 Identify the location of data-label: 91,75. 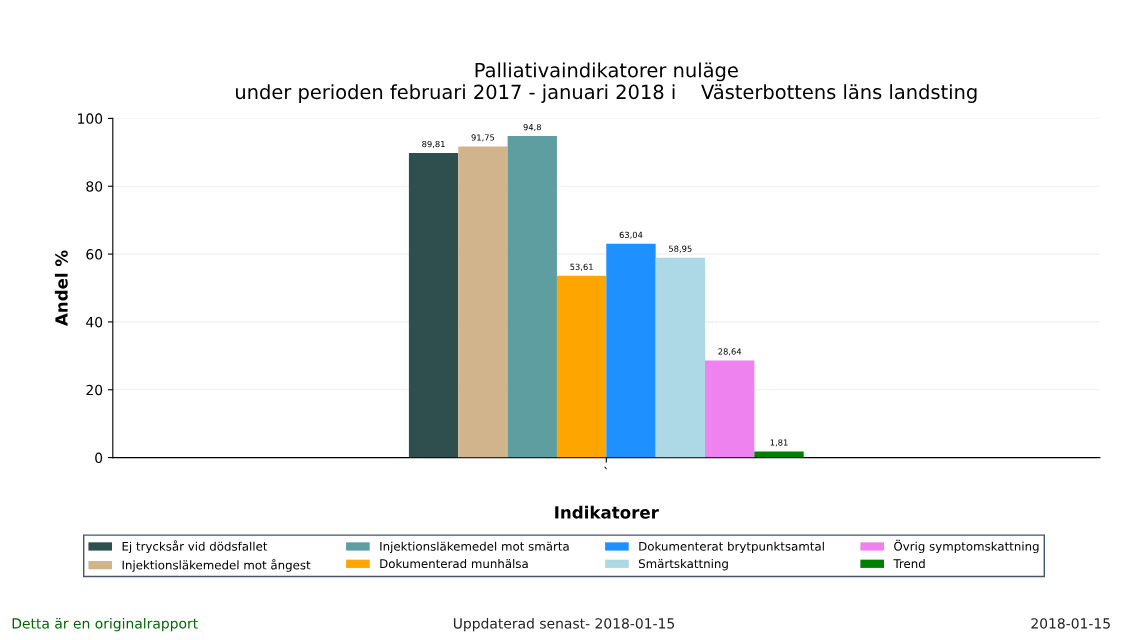
(483, 138).